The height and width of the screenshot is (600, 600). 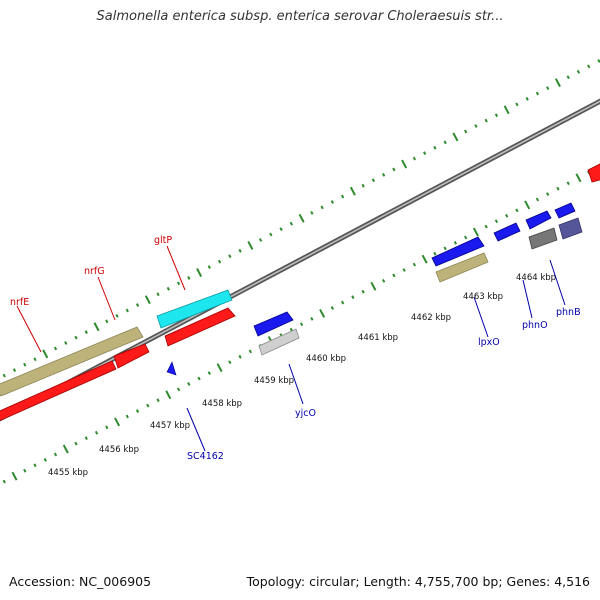 I want to click on gene-label-lpxO: lpxO, so click(x=489, y=342).